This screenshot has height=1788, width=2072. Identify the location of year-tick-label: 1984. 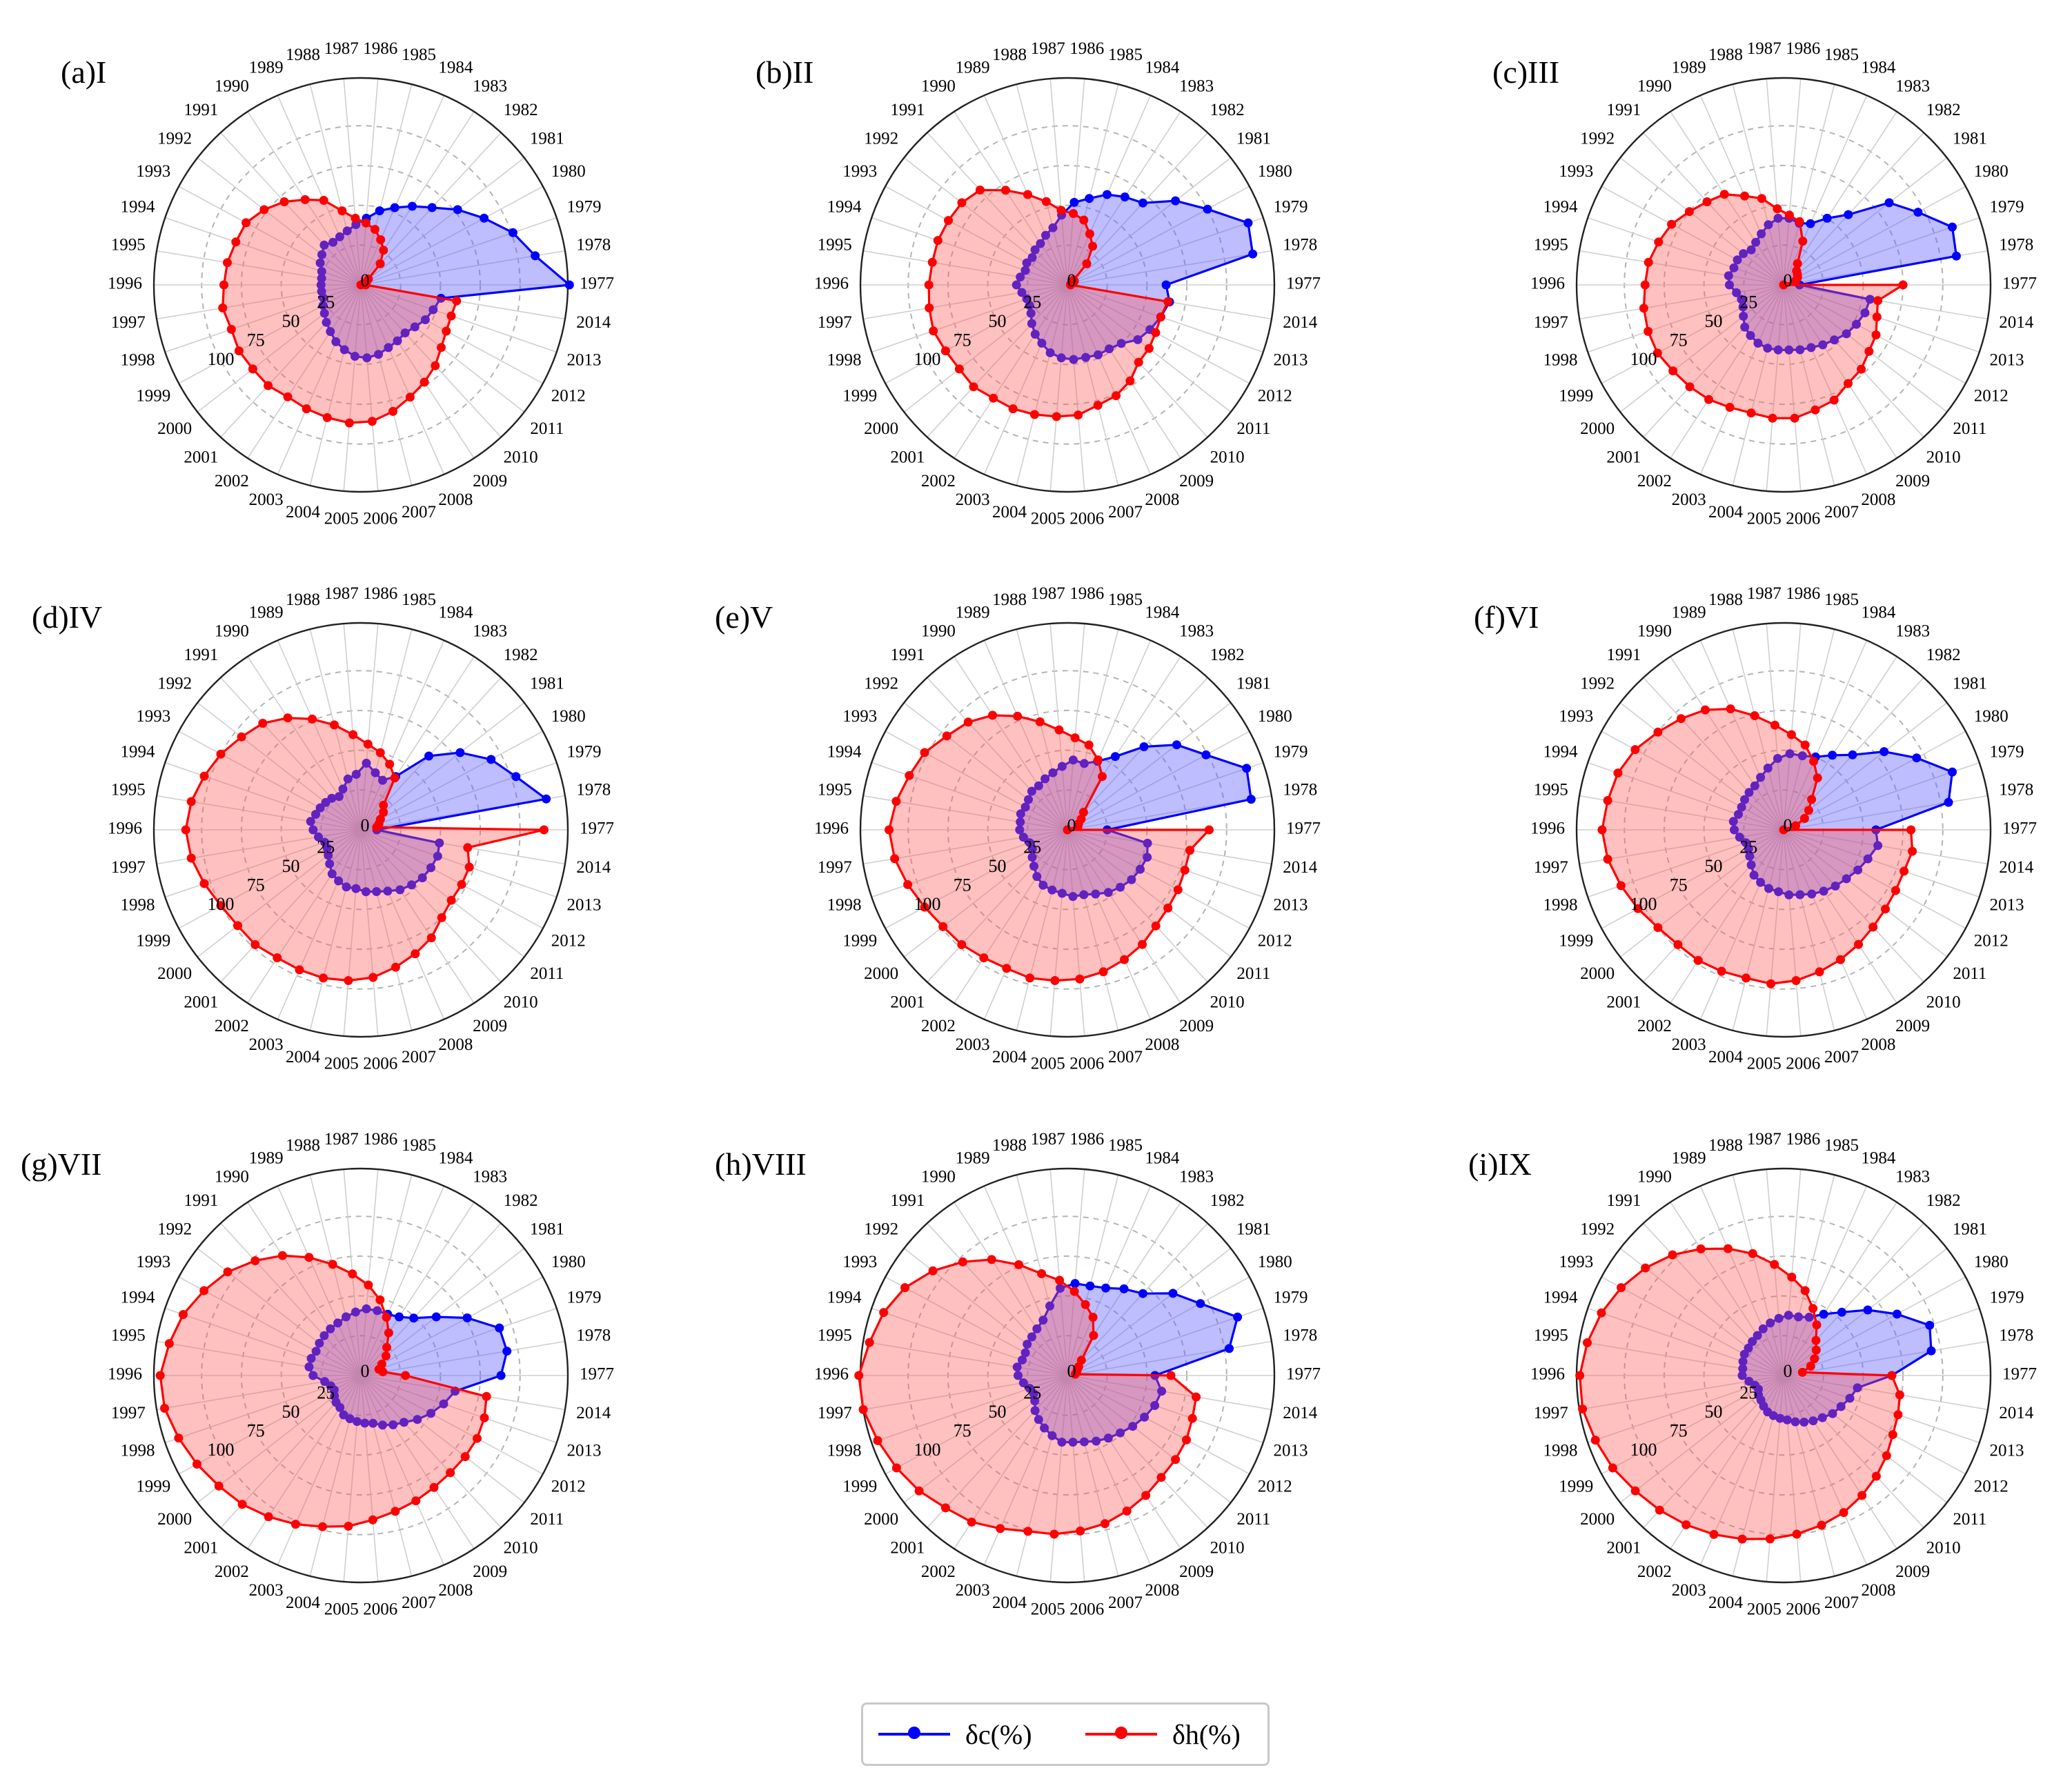
(1878, 1158).